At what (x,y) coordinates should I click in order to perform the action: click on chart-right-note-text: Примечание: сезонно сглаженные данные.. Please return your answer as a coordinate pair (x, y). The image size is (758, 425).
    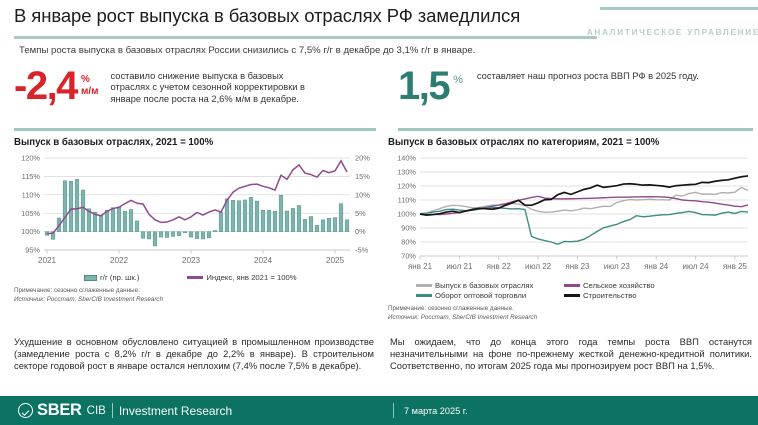
    Looking at the image, I should click on (451, 308).